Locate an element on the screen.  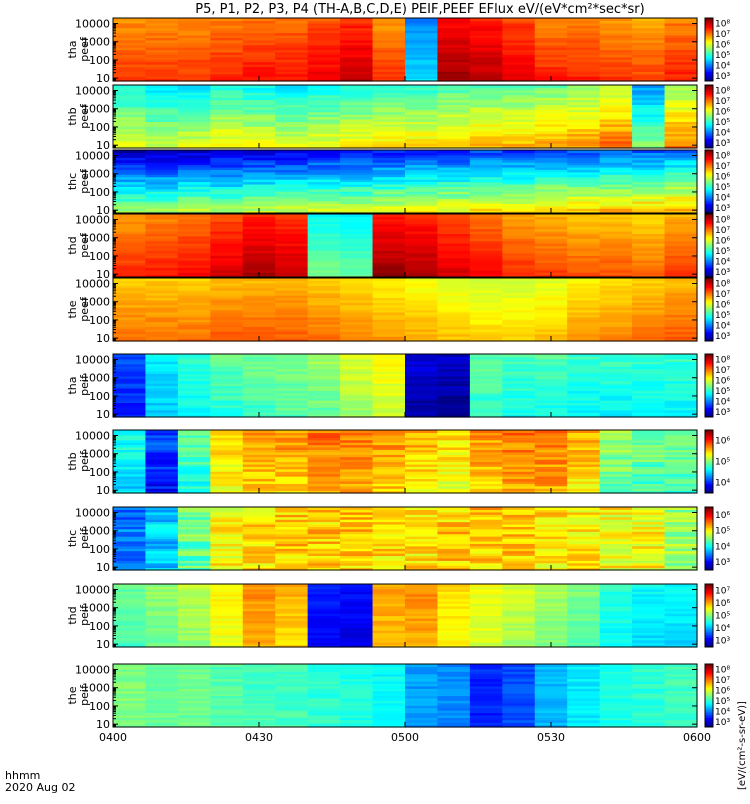
colorbar: 10³ 10⁴ 10⁵ 10⁶ is located at coordinates (717, 539).